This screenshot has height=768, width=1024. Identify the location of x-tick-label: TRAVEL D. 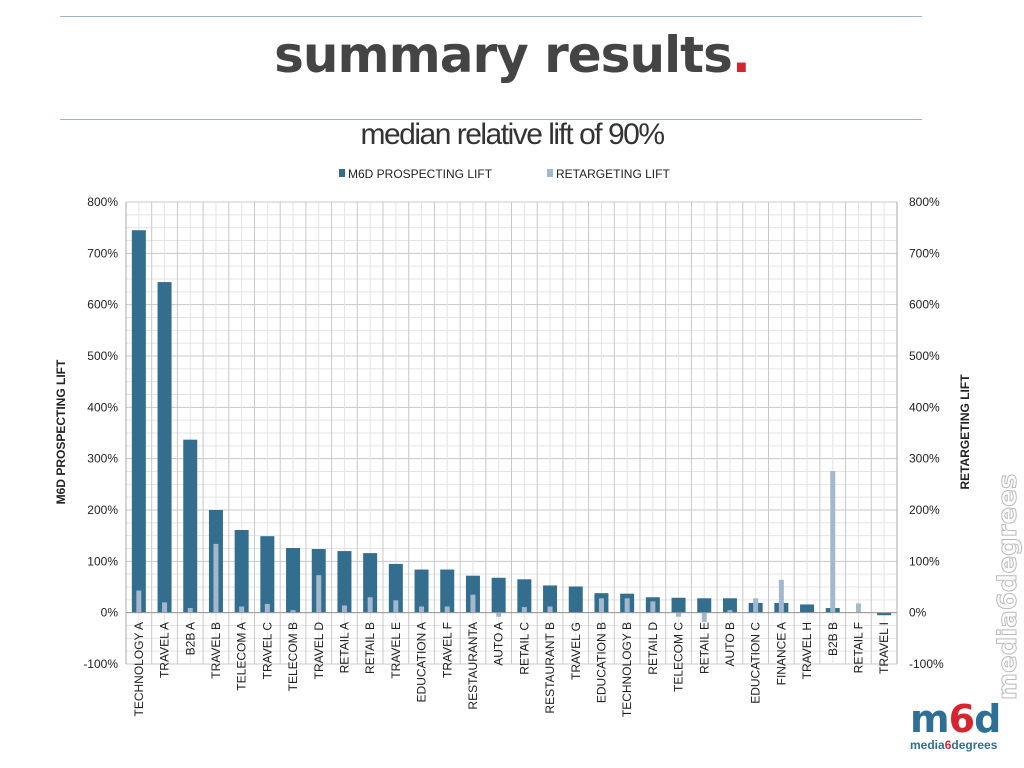
(319, 651).